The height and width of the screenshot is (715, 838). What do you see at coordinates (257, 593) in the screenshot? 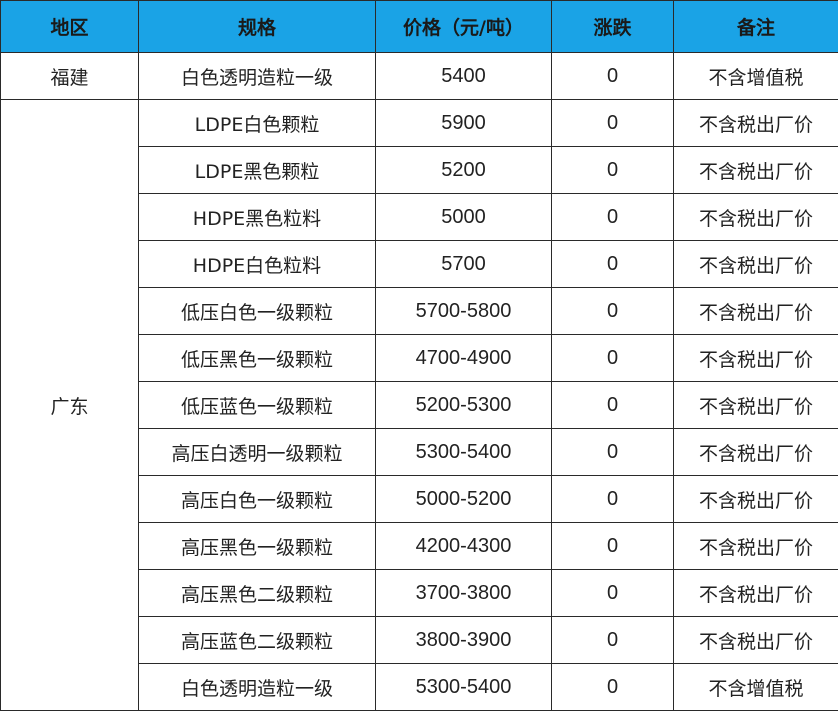
I see `spec-cell: 高压黑色二级颗粒` at bounding box center [257, 593].